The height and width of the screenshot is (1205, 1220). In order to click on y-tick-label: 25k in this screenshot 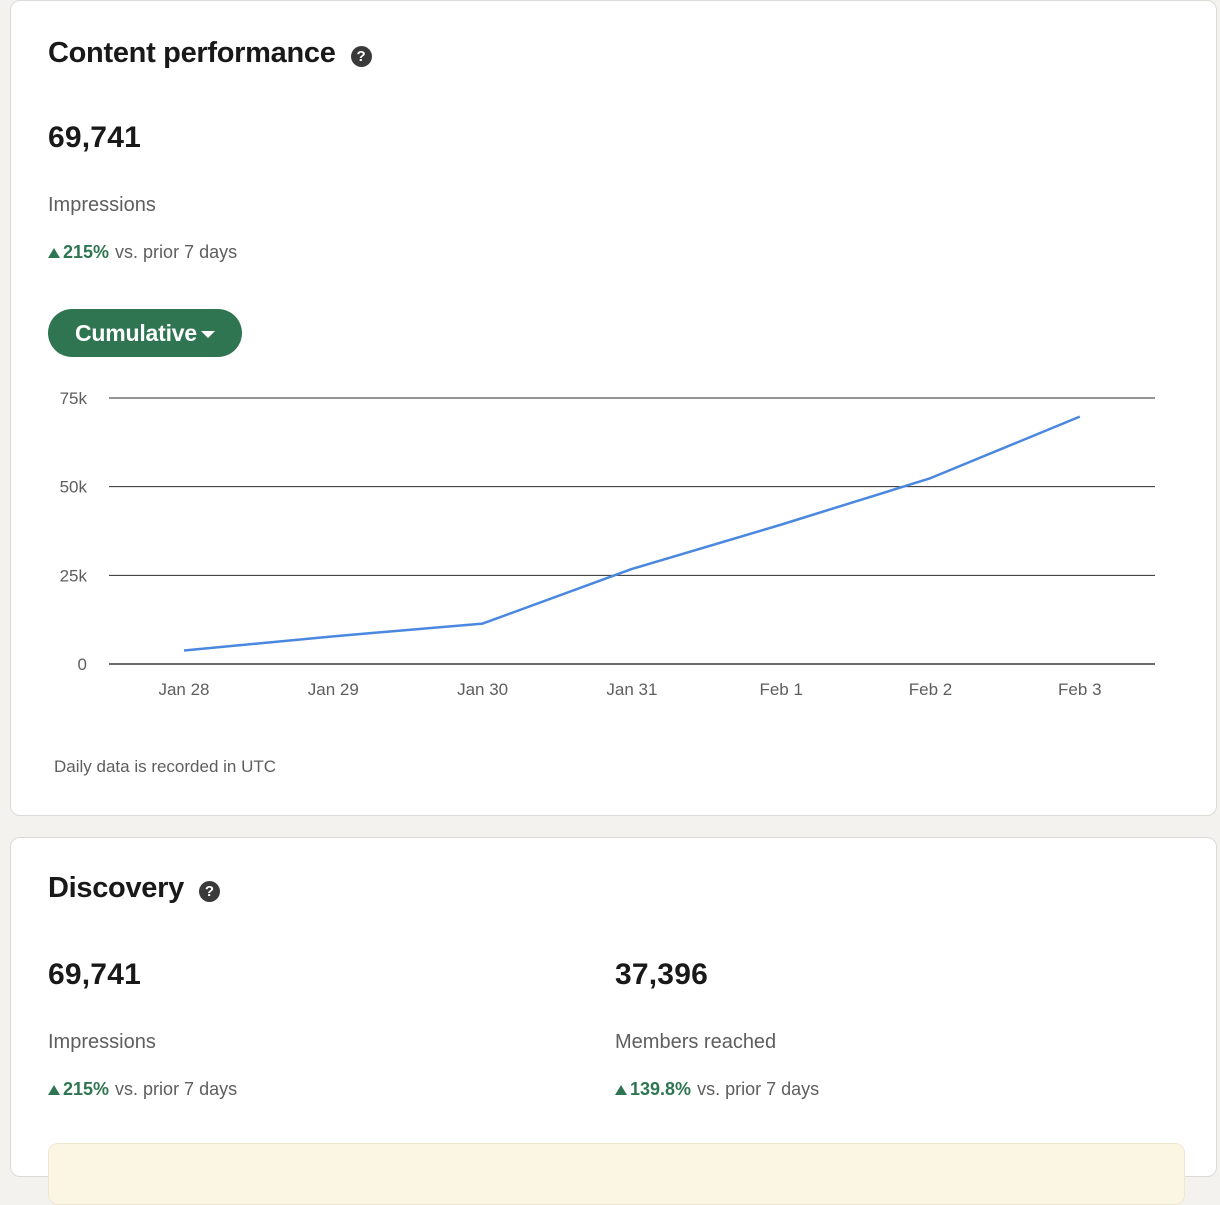, I will do `click(74, 575)`.